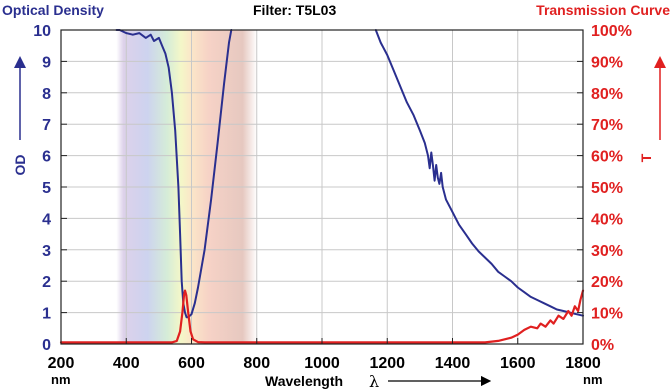 This screenshot has height=392, width=672. I want to click on y-right-tick-label: 20%, so click(607, 282).